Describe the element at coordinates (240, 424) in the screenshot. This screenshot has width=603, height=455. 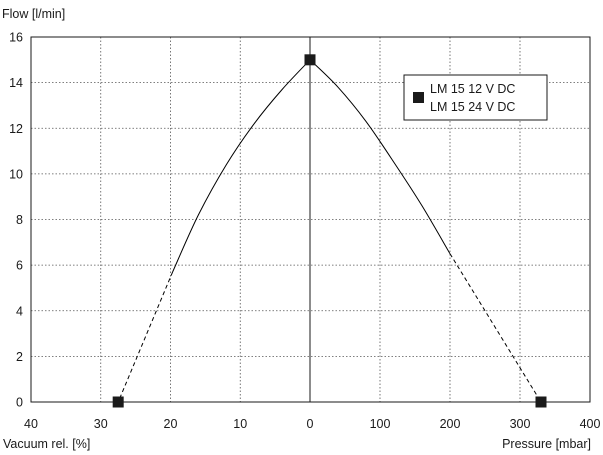
I see `x-left-tick-label: 10` at that location.